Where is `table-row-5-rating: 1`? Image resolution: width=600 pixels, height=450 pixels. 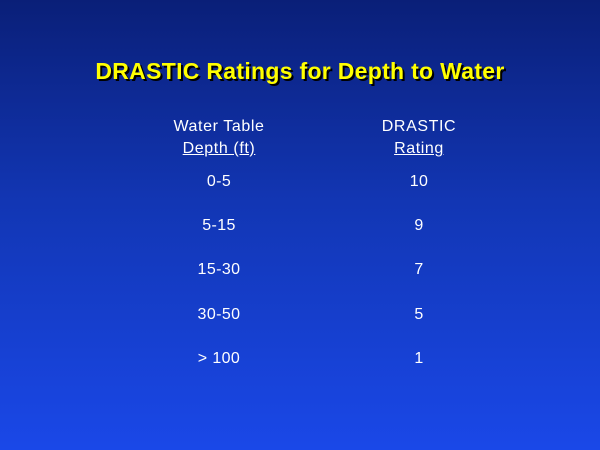 table-row-5-rating: 1 is located at coordinates (419, 358).